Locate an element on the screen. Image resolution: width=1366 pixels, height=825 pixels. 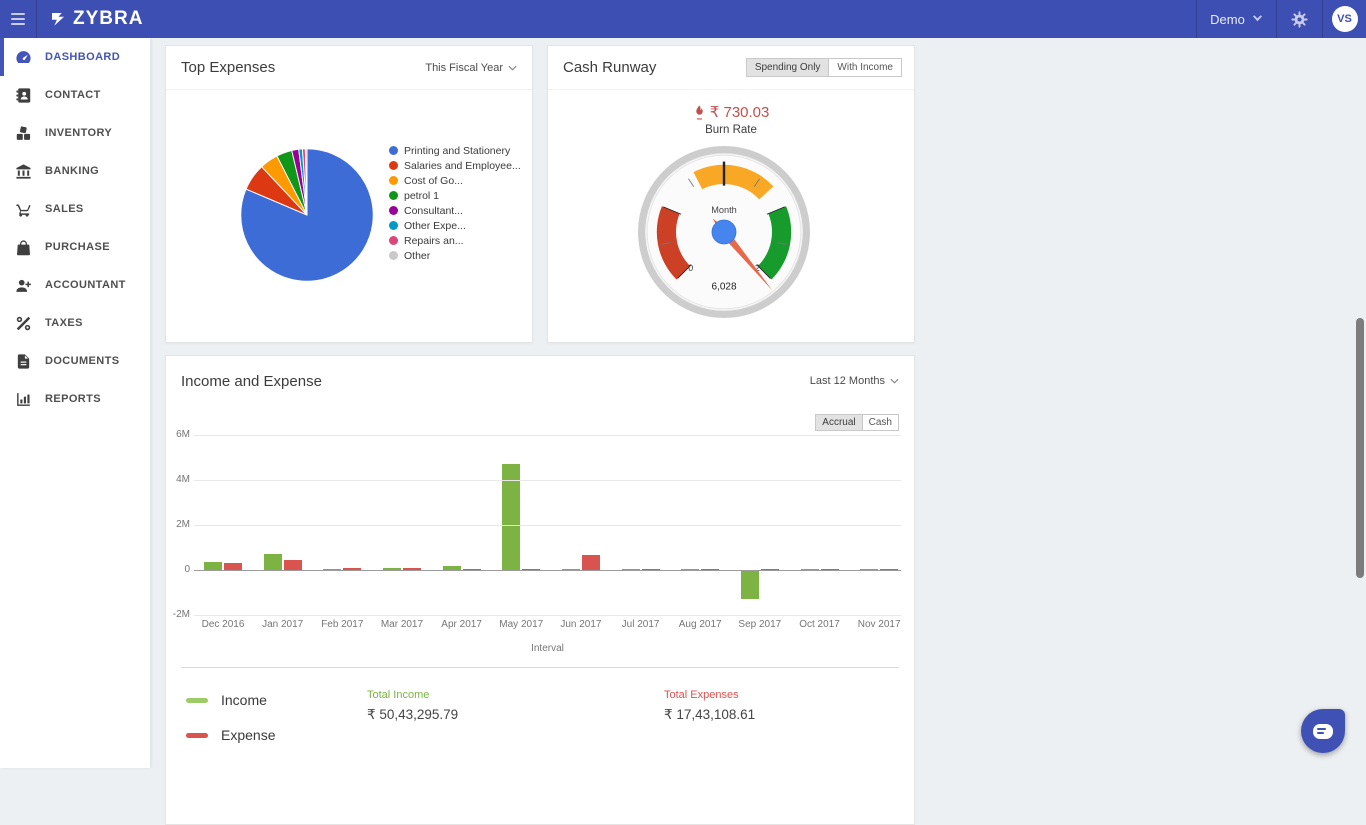
total-expenses-block: Total Expenses ₹ 17,43,108.61 is located at coordinates (709, 706).